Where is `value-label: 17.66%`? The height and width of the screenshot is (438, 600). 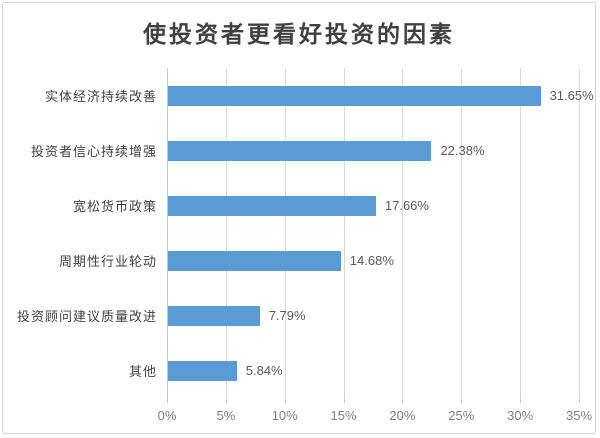 value-label: 17.66% is located at coordinates (406, 205).